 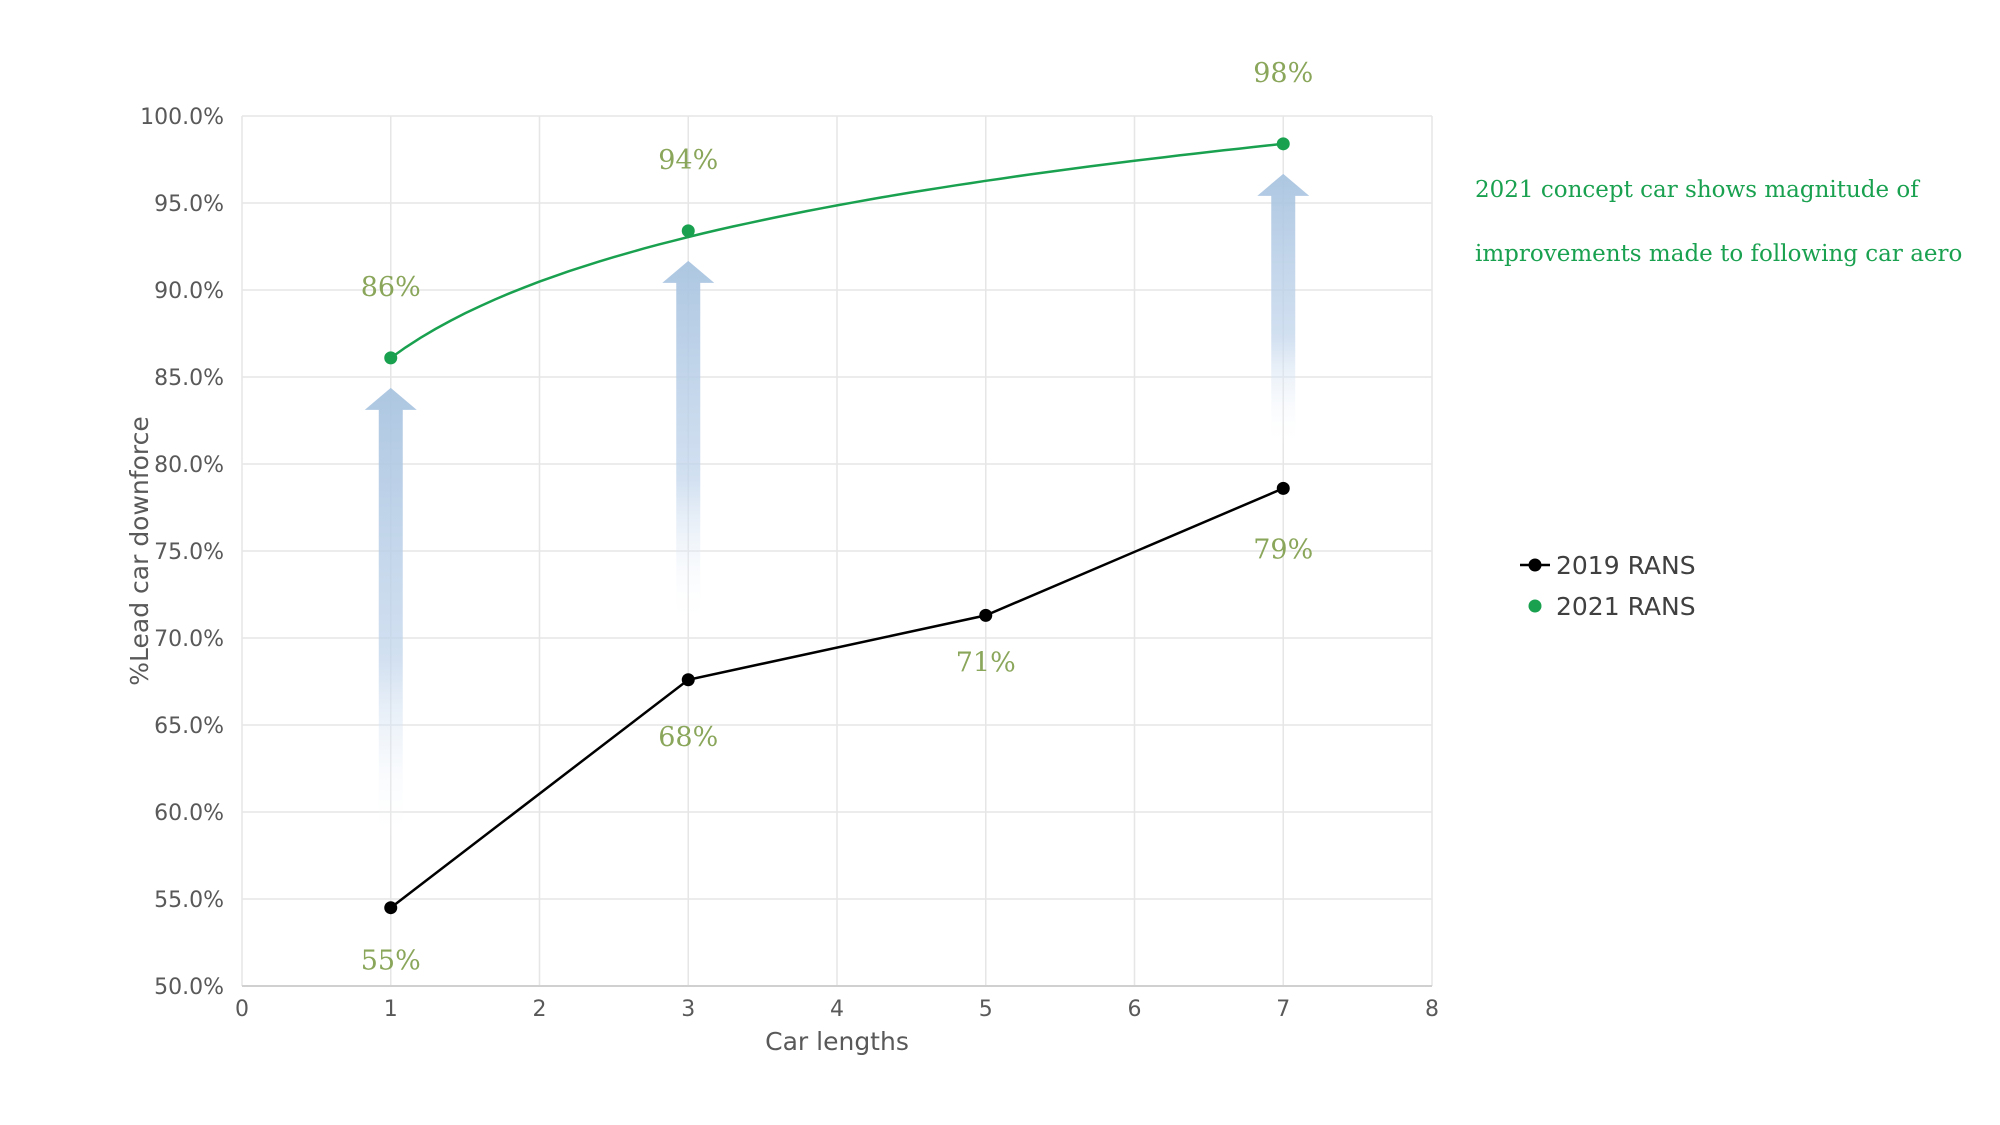 What do you see at coordinates (1283, 1009) in the screenshot?
I see `x-tick-label: 7` at bounding box center [1283, 1009].